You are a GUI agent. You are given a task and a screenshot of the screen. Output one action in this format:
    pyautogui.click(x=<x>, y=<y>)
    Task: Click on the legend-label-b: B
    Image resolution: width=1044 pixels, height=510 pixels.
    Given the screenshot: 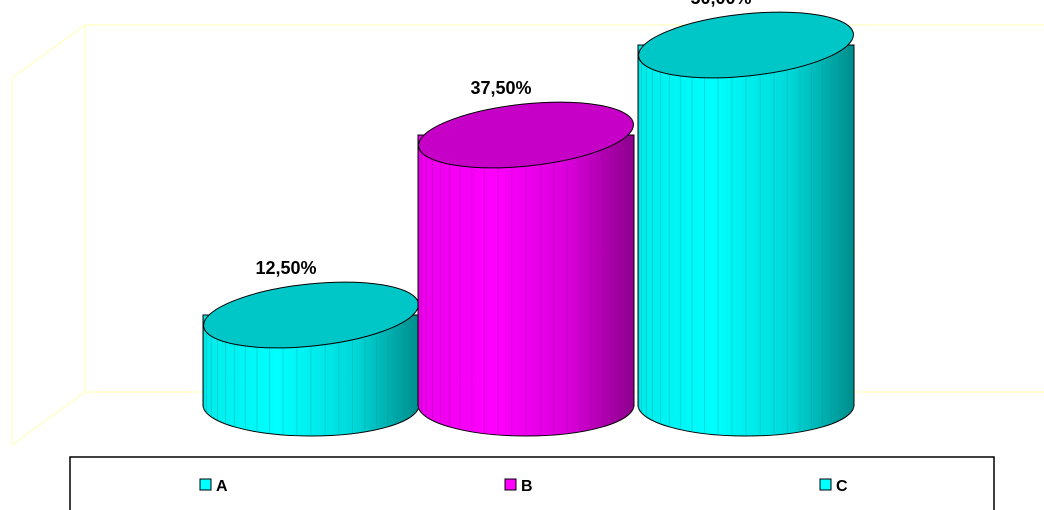 What is the action you would take?
    pyautogui.click(x=527, y=486)
    